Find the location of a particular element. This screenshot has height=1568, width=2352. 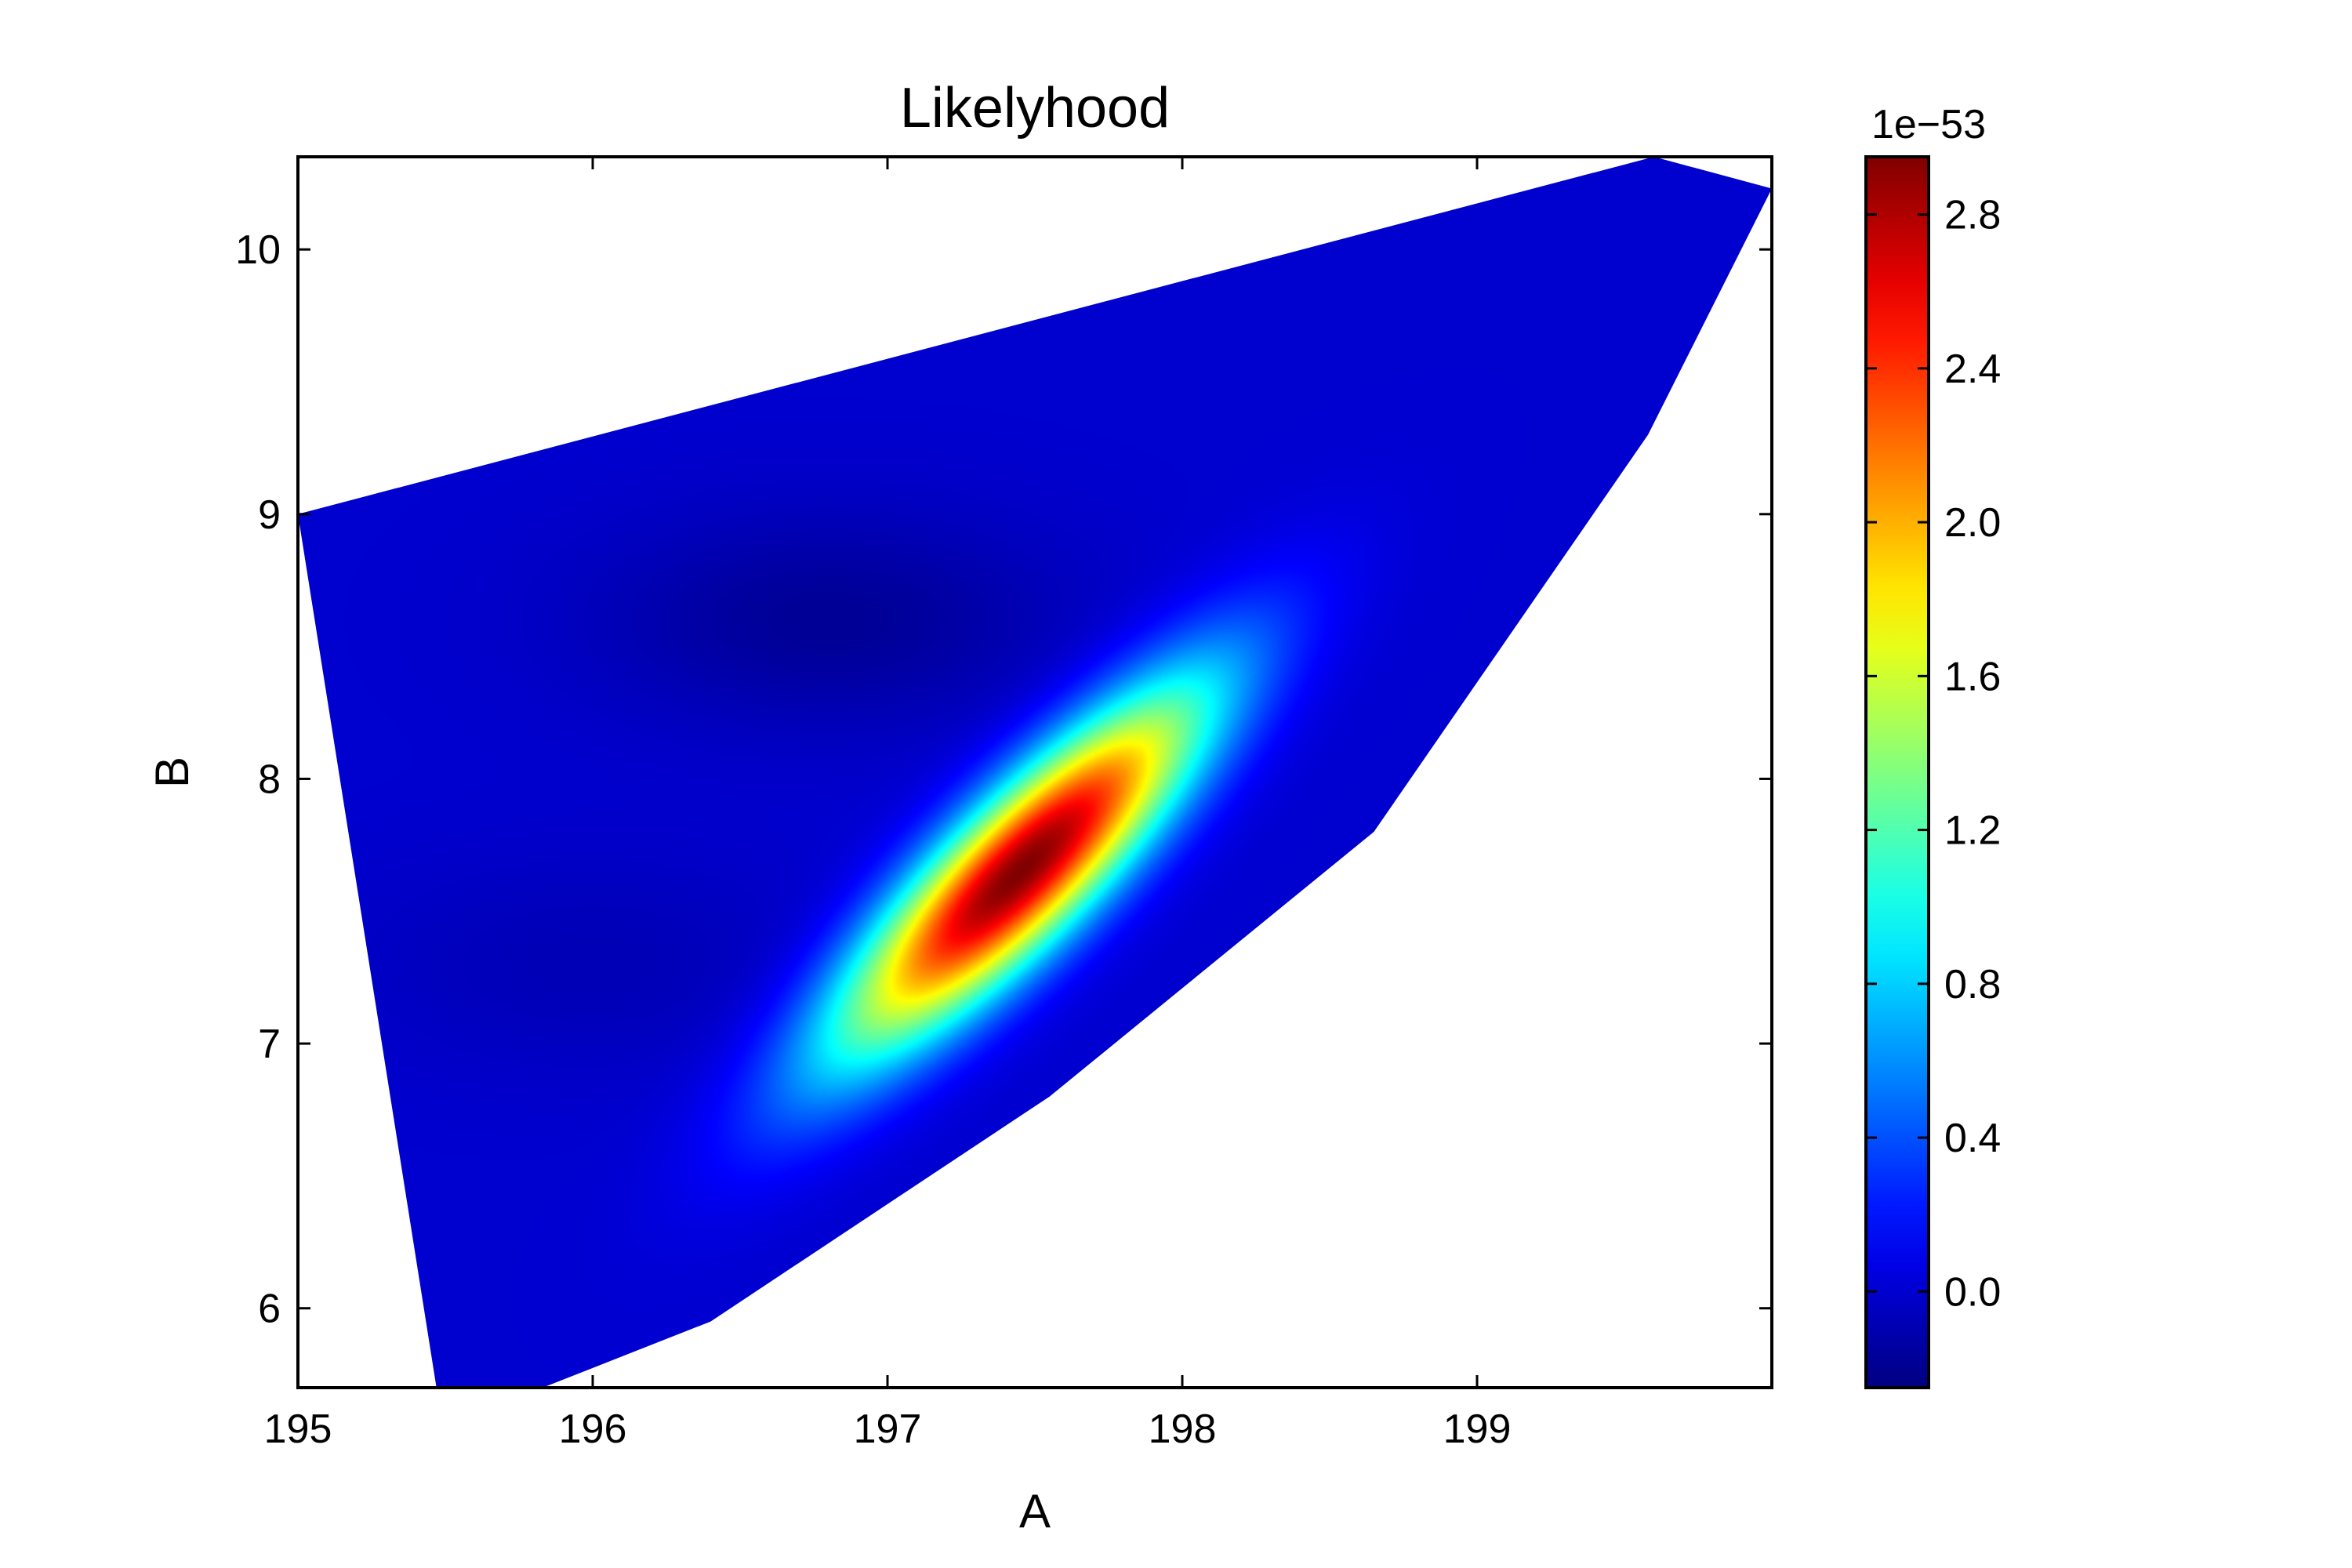

colorbar-tick-label: 0.0 is located at coordinates (1972, 1292).